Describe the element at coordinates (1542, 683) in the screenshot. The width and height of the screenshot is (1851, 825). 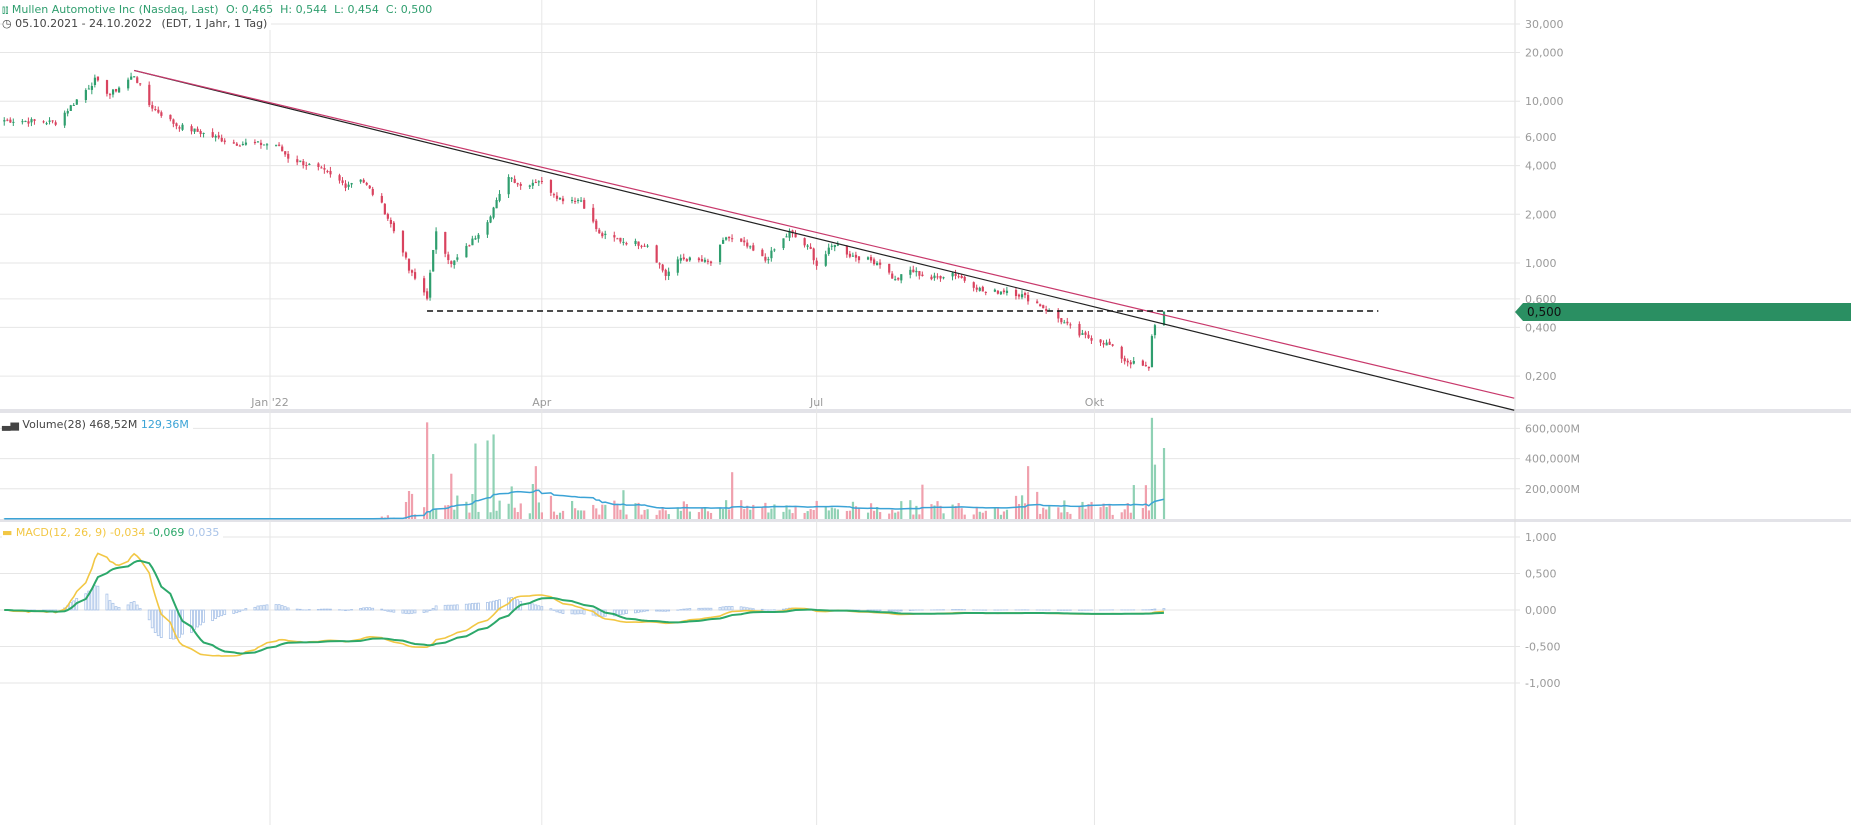
I see `macd-tick-label: -1,000` at that location.